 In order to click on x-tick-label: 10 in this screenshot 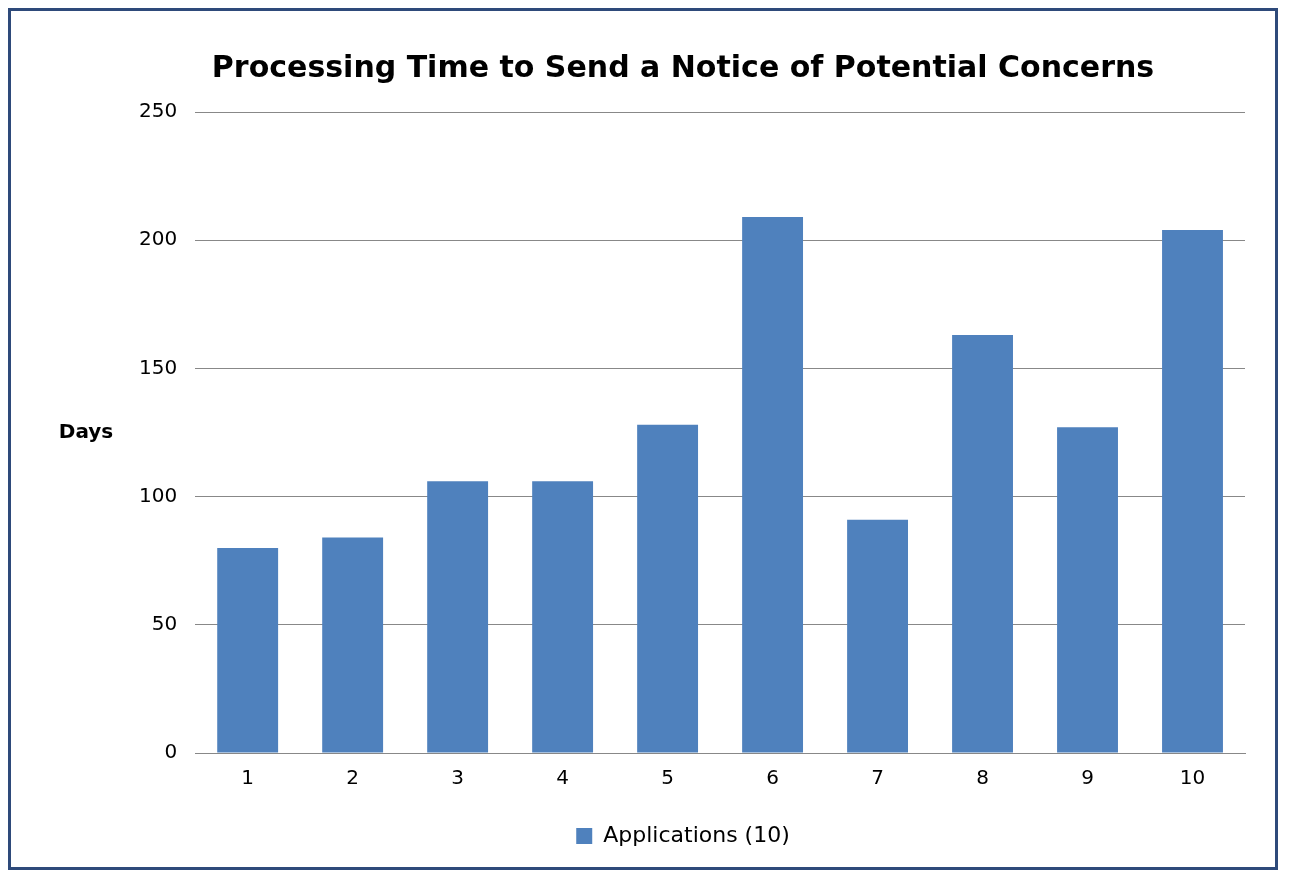, I will do `click(1192, 777)`.